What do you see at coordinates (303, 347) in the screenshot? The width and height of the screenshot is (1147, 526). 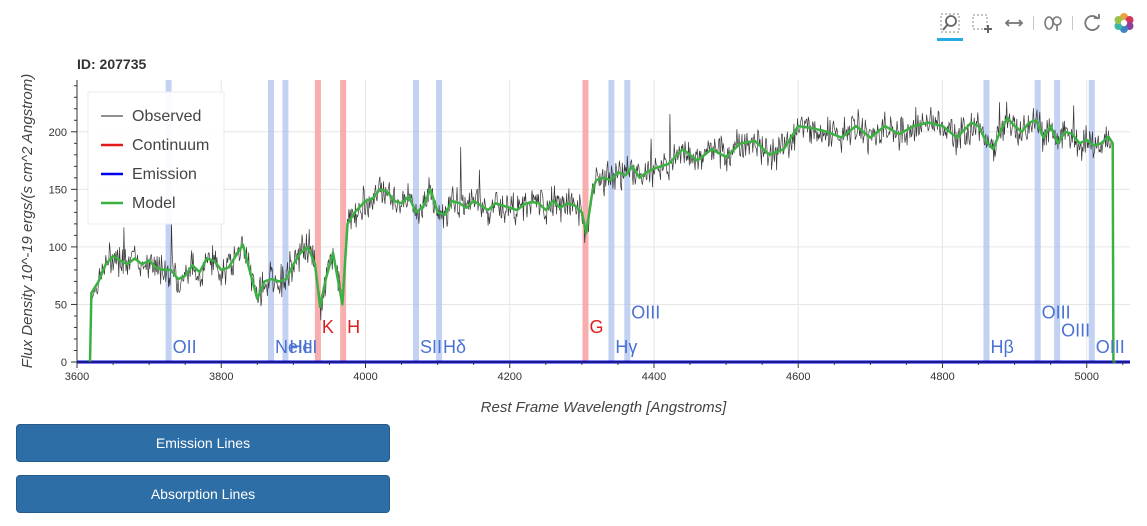 I see `emission-line-label: HeI` at bounding box center [303, 347].